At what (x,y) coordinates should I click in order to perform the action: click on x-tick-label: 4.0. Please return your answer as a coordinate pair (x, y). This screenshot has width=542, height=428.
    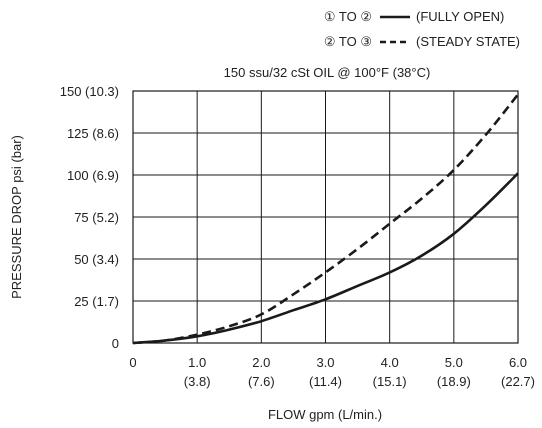
    Looking at the image, I should click on (390, 362).